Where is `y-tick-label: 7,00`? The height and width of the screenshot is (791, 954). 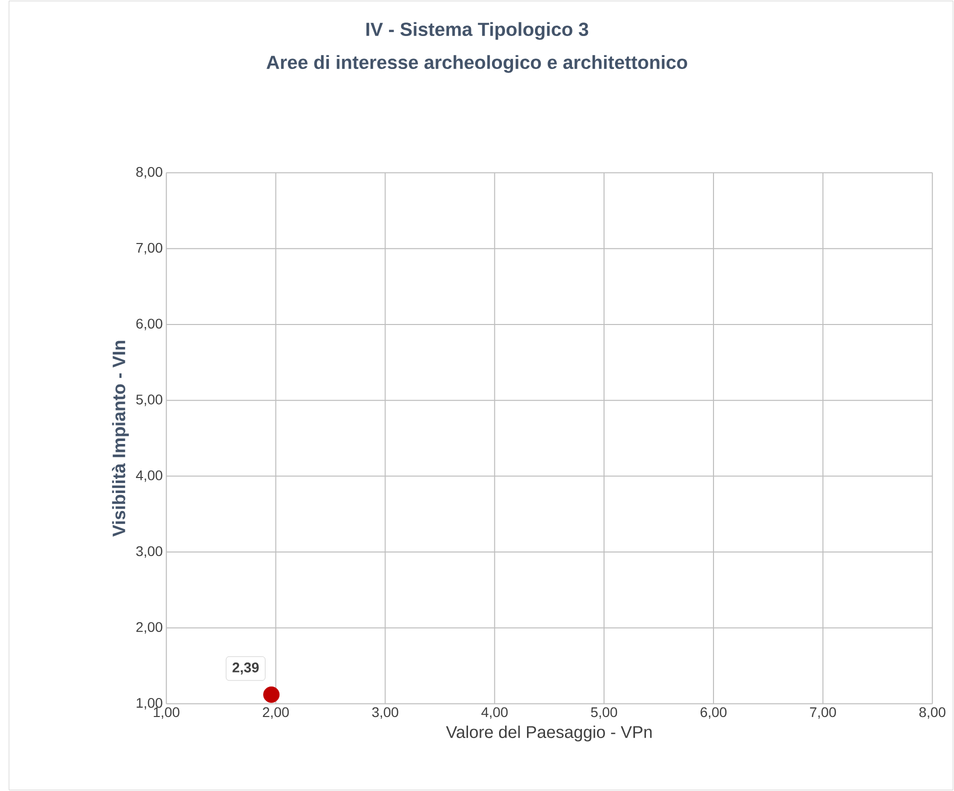 y-tick-label: 7,00 is located at coordinates (149, 248).